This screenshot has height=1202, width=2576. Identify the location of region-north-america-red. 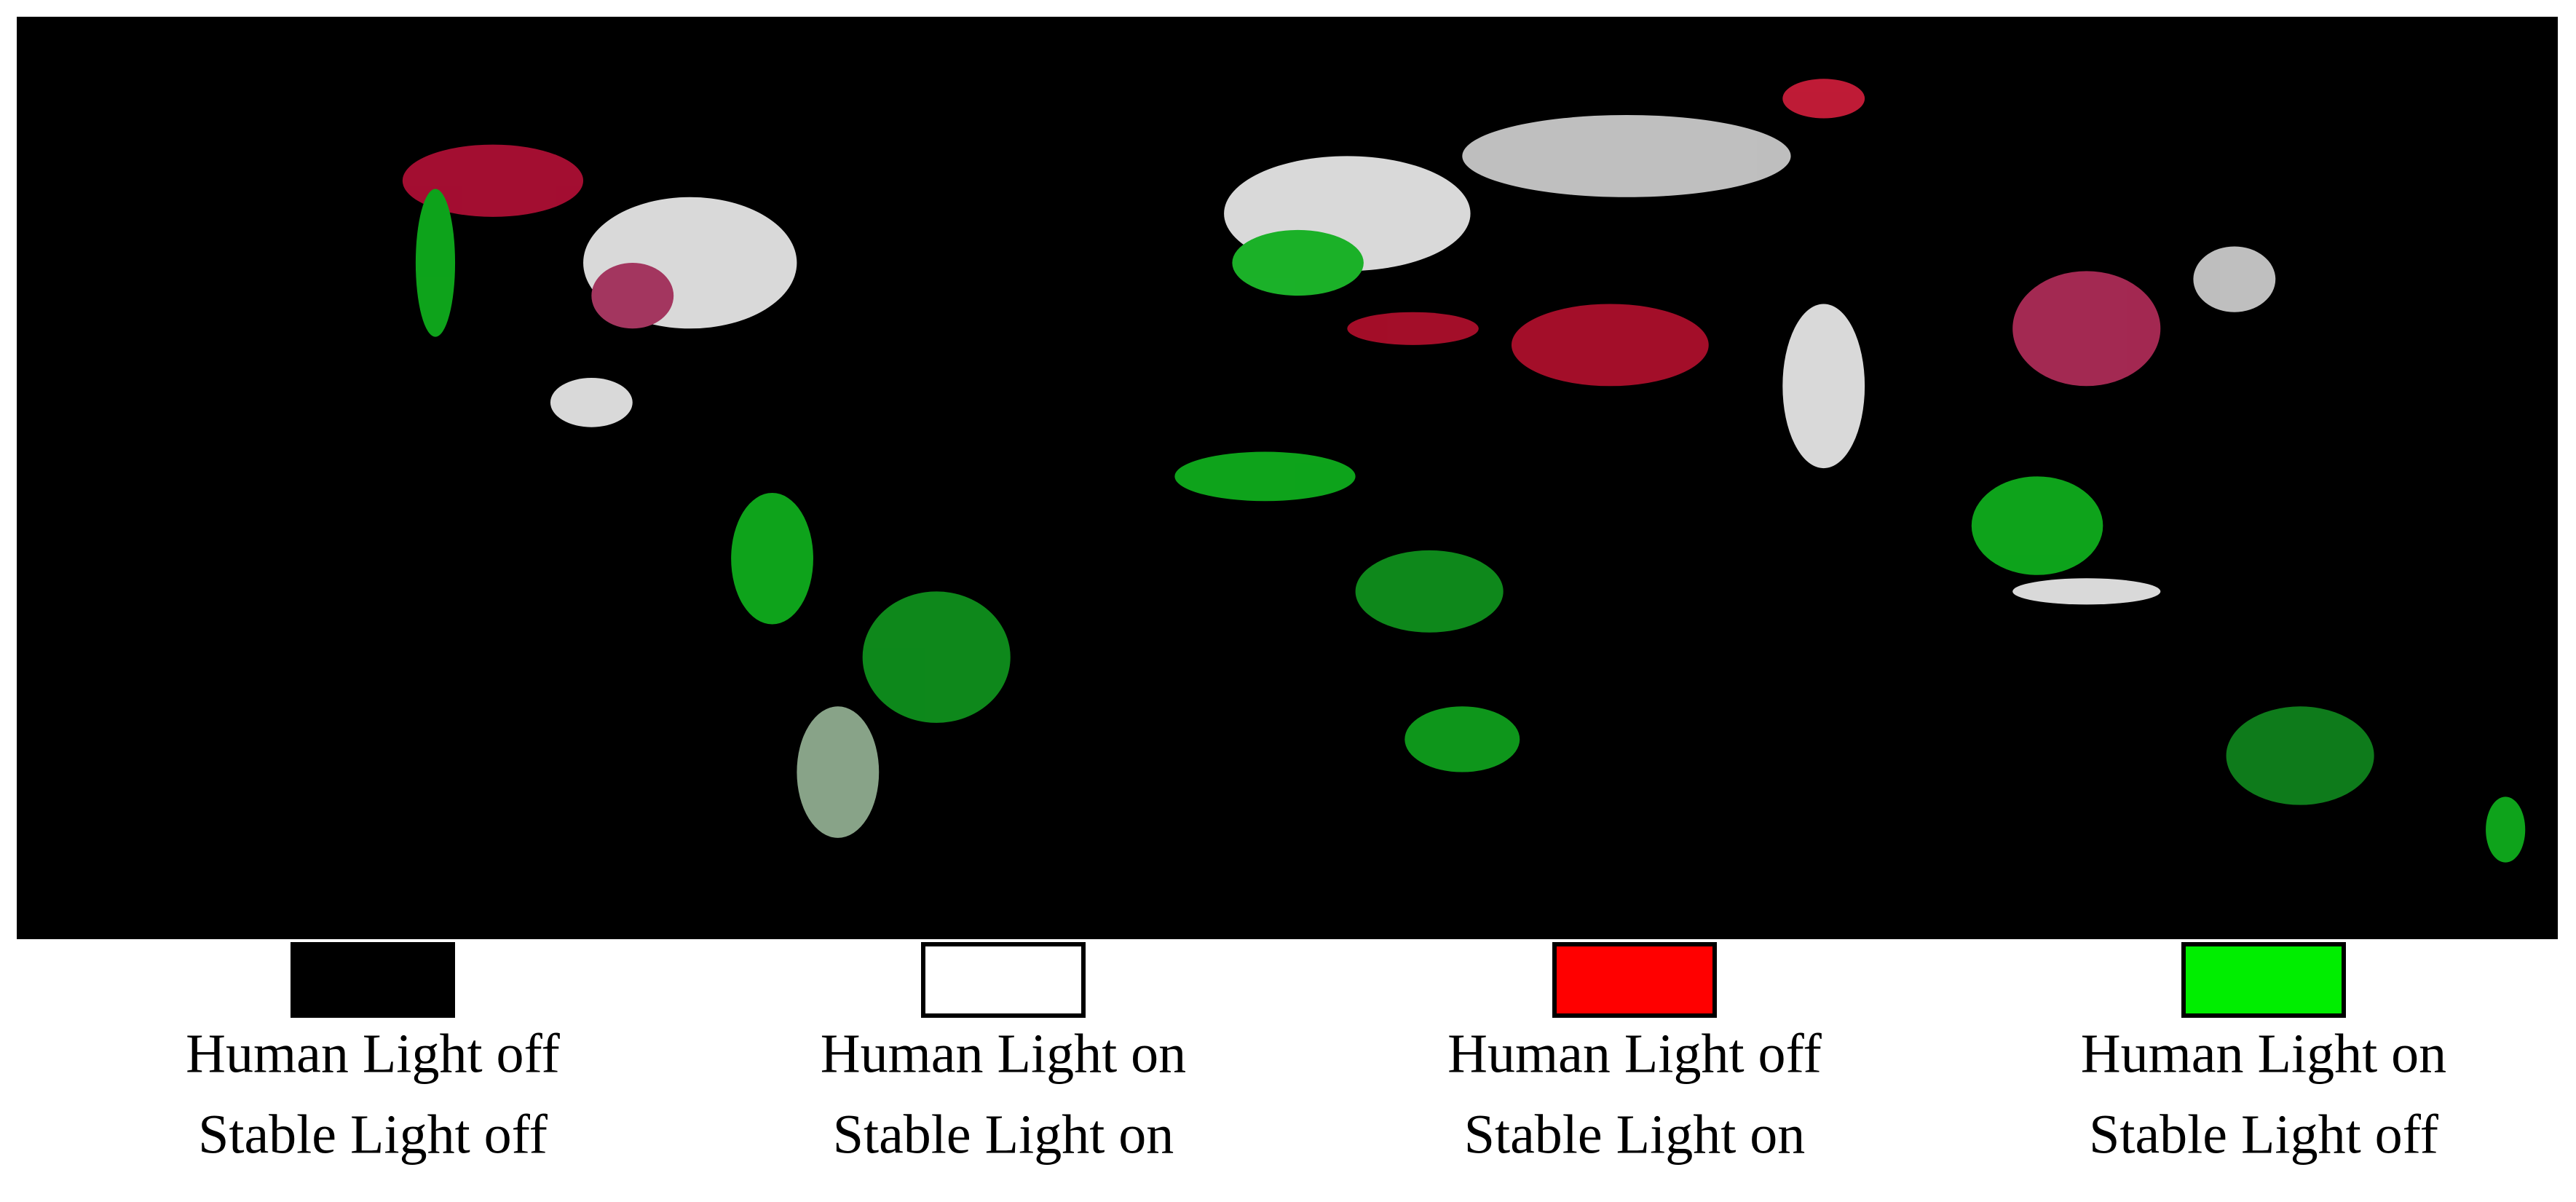
(493, 180).